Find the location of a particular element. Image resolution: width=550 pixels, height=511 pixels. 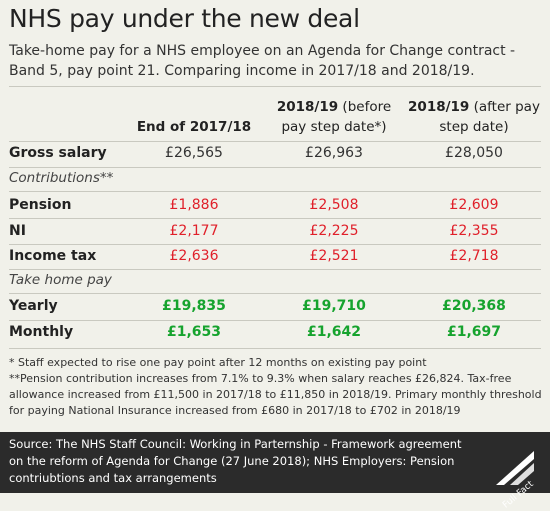

column-header-1: End of 2017/18 is located at coordinates (194, 127).